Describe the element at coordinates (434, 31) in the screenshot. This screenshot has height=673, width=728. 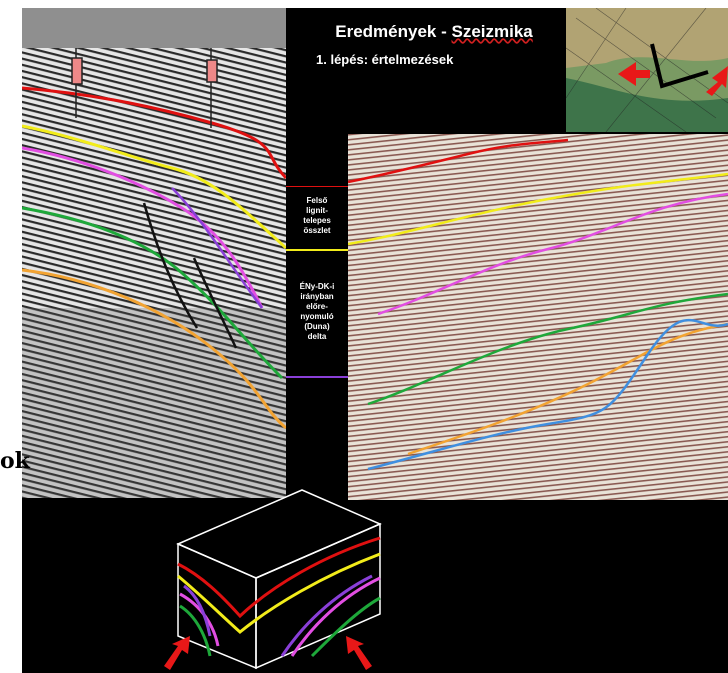
I see `slide-title: Eredmények - Szeizmika` at that location.